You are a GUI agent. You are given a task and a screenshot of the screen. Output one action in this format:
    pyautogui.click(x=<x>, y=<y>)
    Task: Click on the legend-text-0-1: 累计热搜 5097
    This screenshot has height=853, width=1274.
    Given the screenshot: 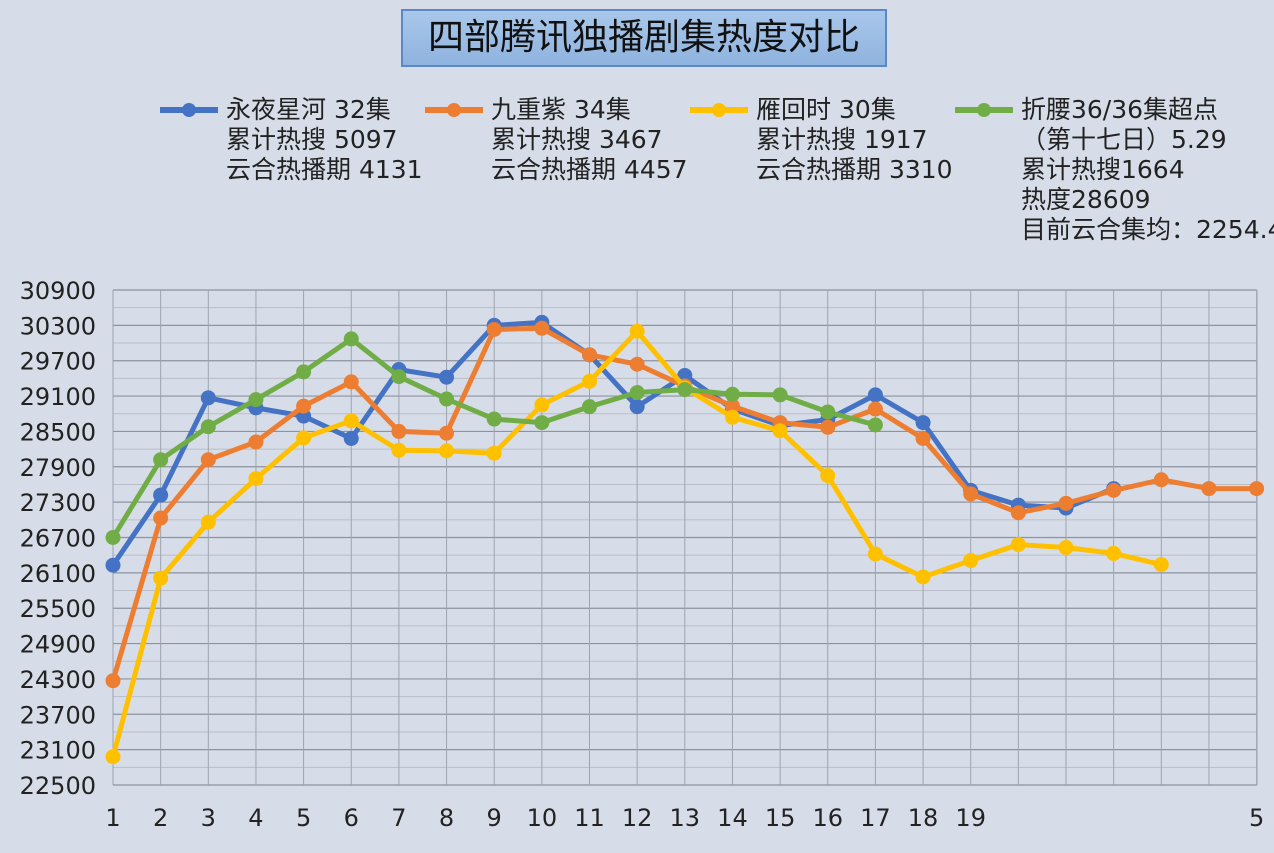 What is the action you would take?
    pyautogui.click(x=312, y=139)
    